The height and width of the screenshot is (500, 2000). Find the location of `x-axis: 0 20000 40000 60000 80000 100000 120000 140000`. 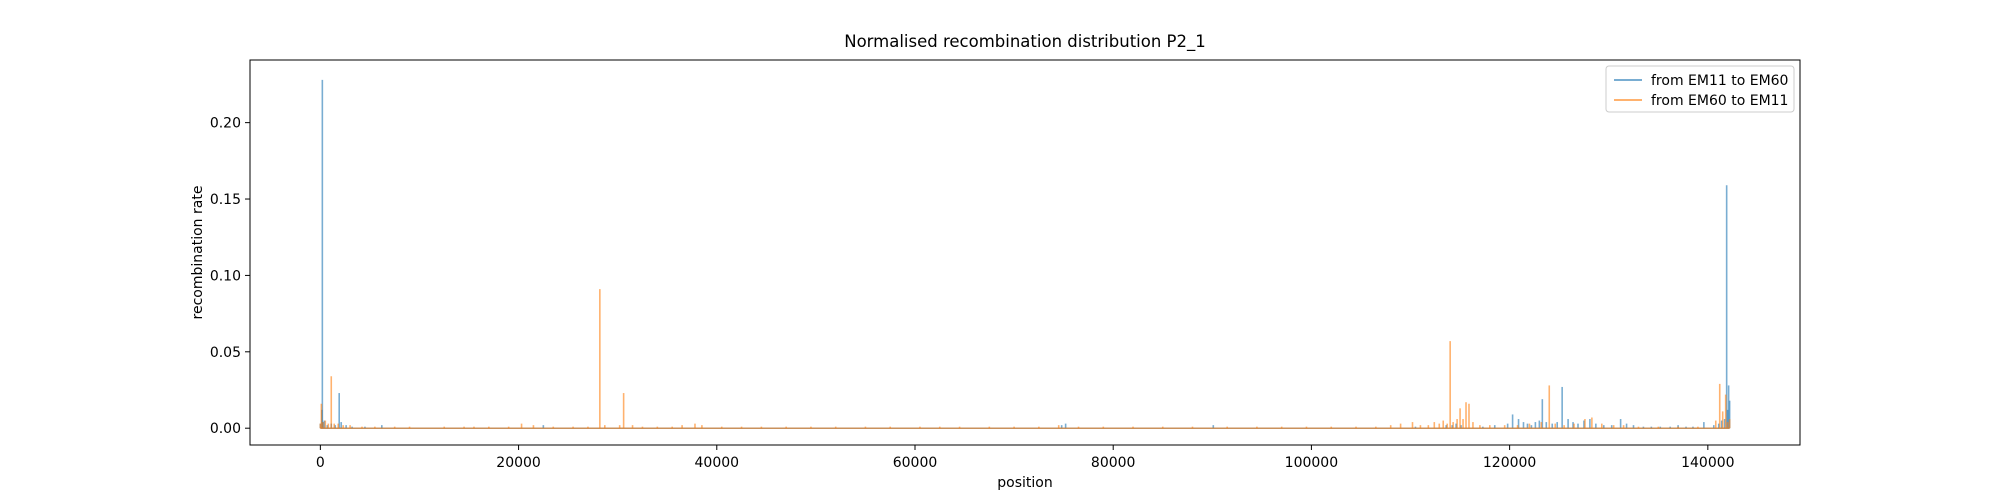

x-axis: 0 20000 40000 60000 80000 100000 120000 140000 is located at coordinates (1025, 458).